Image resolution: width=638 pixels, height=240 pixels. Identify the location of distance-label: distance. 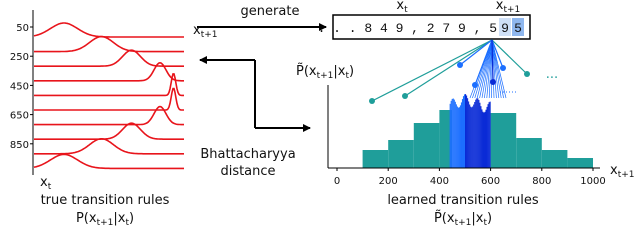
(247, 171).